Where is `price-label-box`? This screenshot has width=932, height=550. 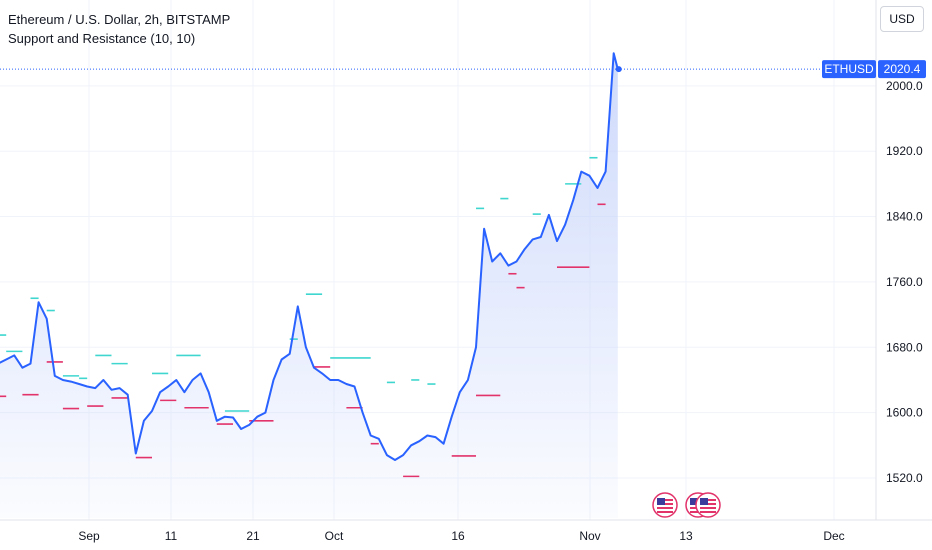 price-label-box is located at coordinates (902, 69).